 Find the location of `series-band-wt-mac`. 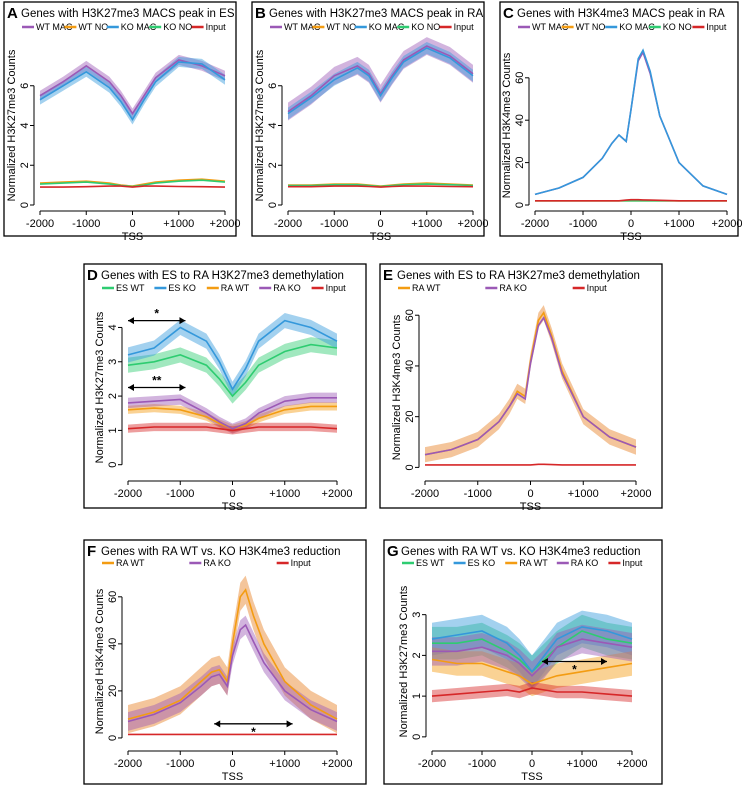

series-band-wt-mac is located at coordinates (132, 86).